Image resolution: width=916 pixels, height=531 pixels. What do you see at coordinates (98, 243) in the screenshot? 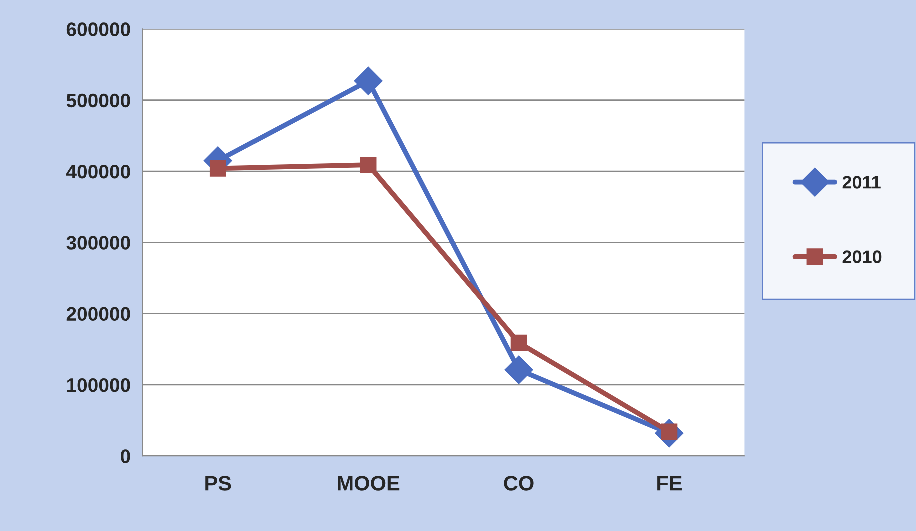
I see `y-tick-label: 300000` at bounding box center [98, 243].